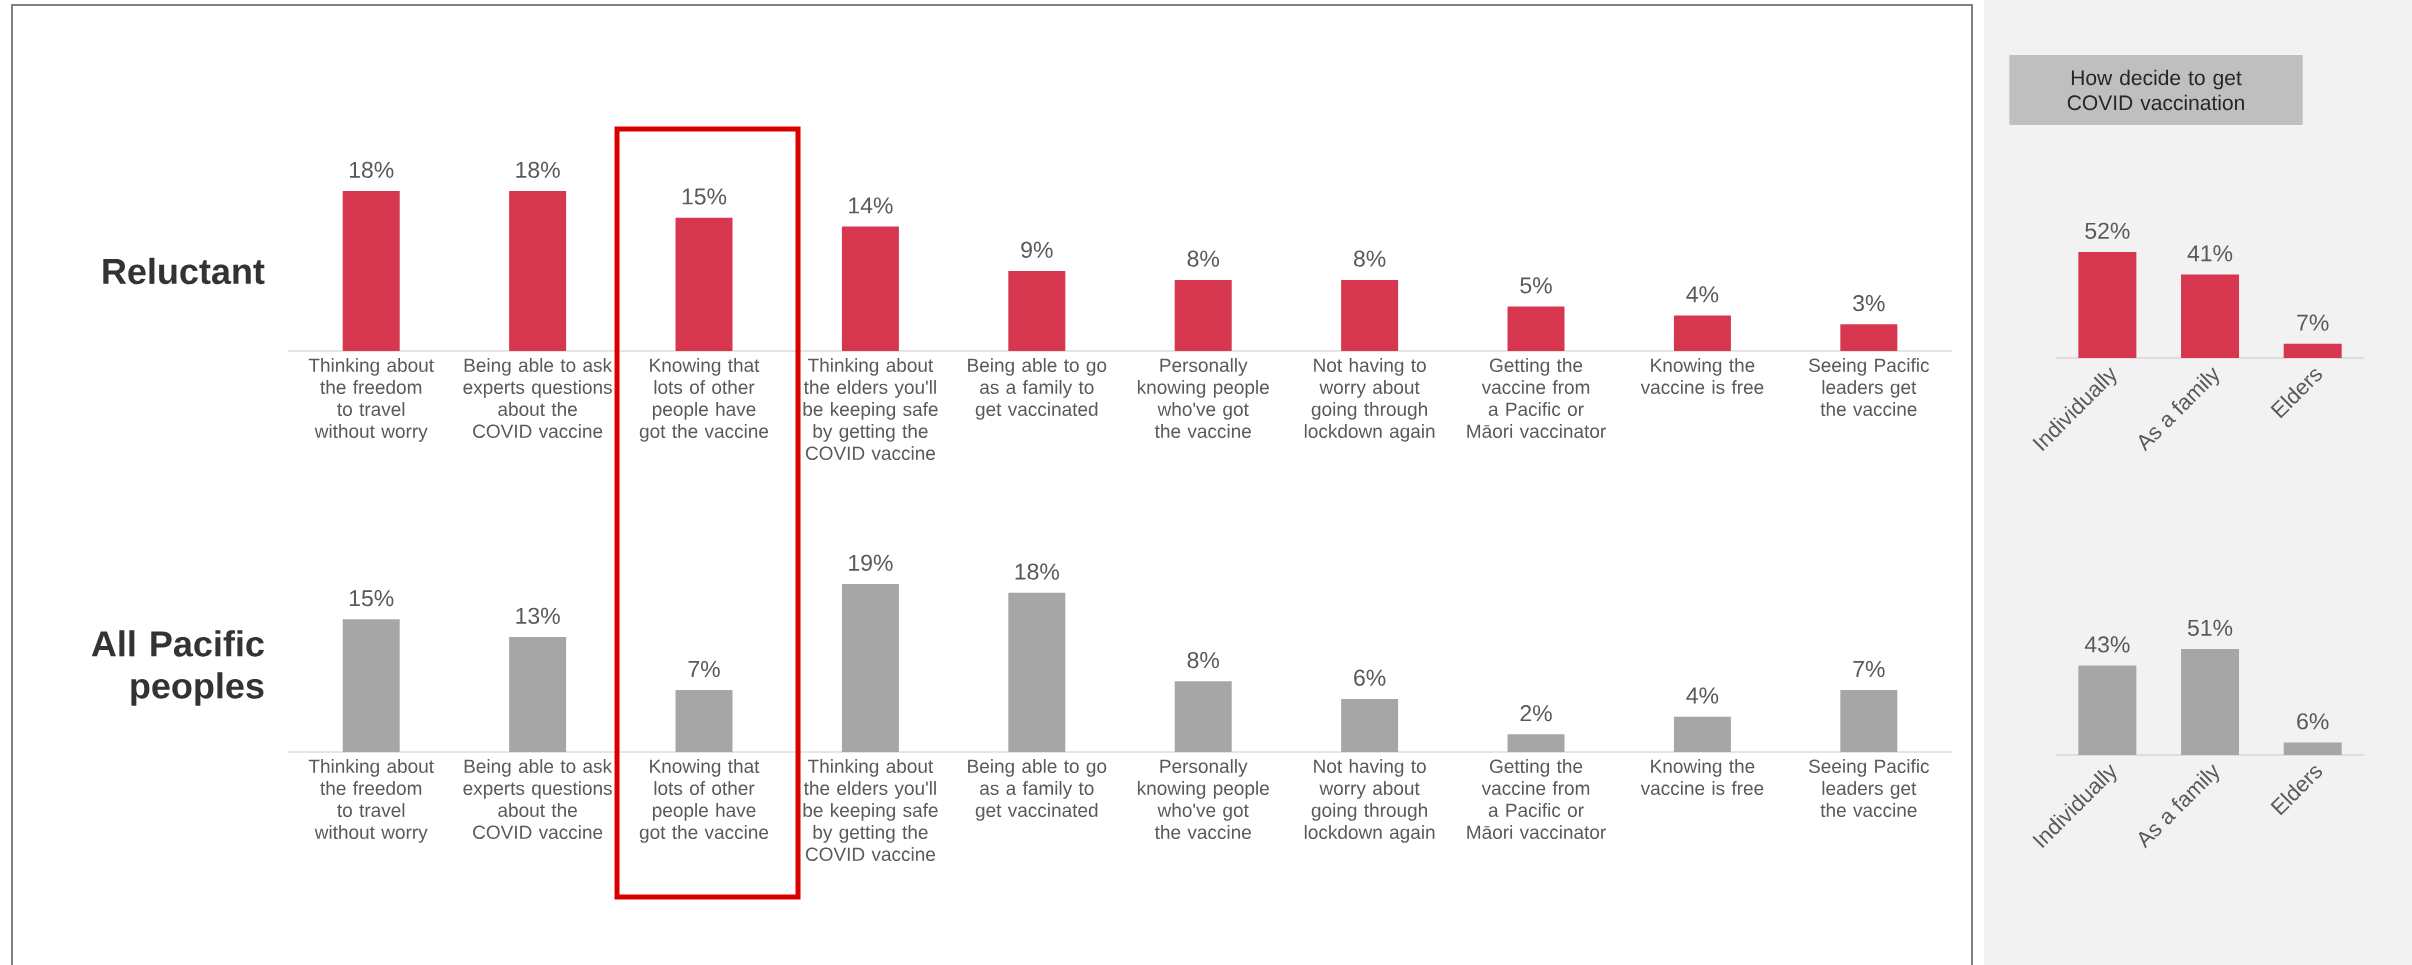 The image size is (2412, 965). Describe the element at coordinates (2107, 644) in the screenshot. I see `data-label: 43%` at that location.